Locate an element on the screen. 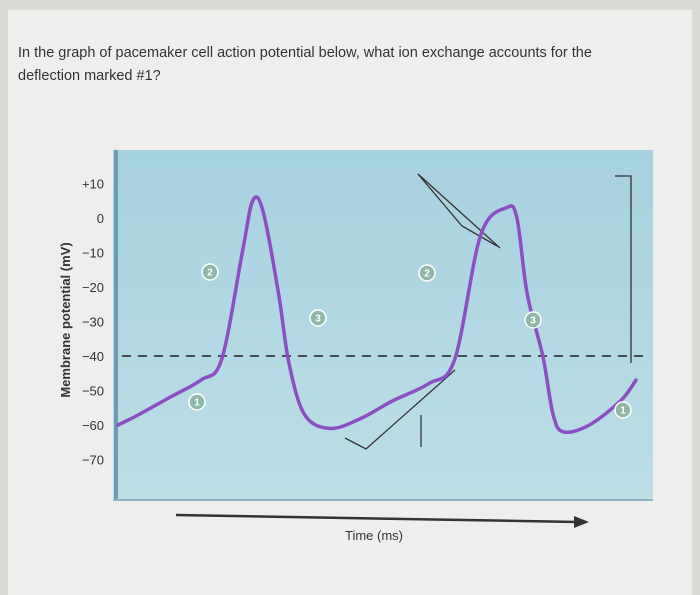 The image size is (700, 595). guide-line-cycle-bracket is located at coordinates (623, 269).